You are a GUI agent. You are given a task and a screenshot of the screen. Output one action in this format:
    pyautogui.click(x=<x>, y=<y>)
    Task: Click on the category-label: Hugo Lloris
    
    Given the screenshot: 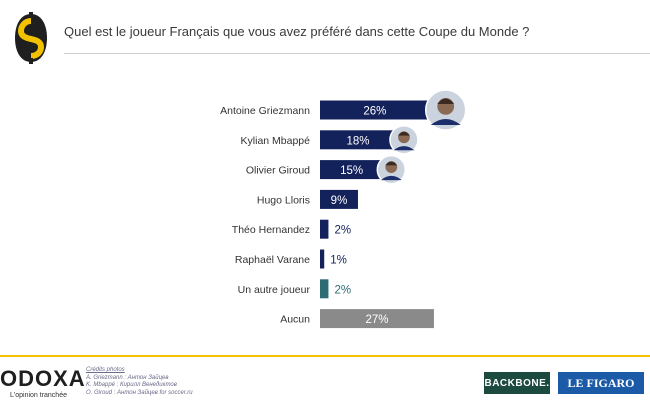 What is the action you would take?
    pyautogui.click(x=283, y=200)
    